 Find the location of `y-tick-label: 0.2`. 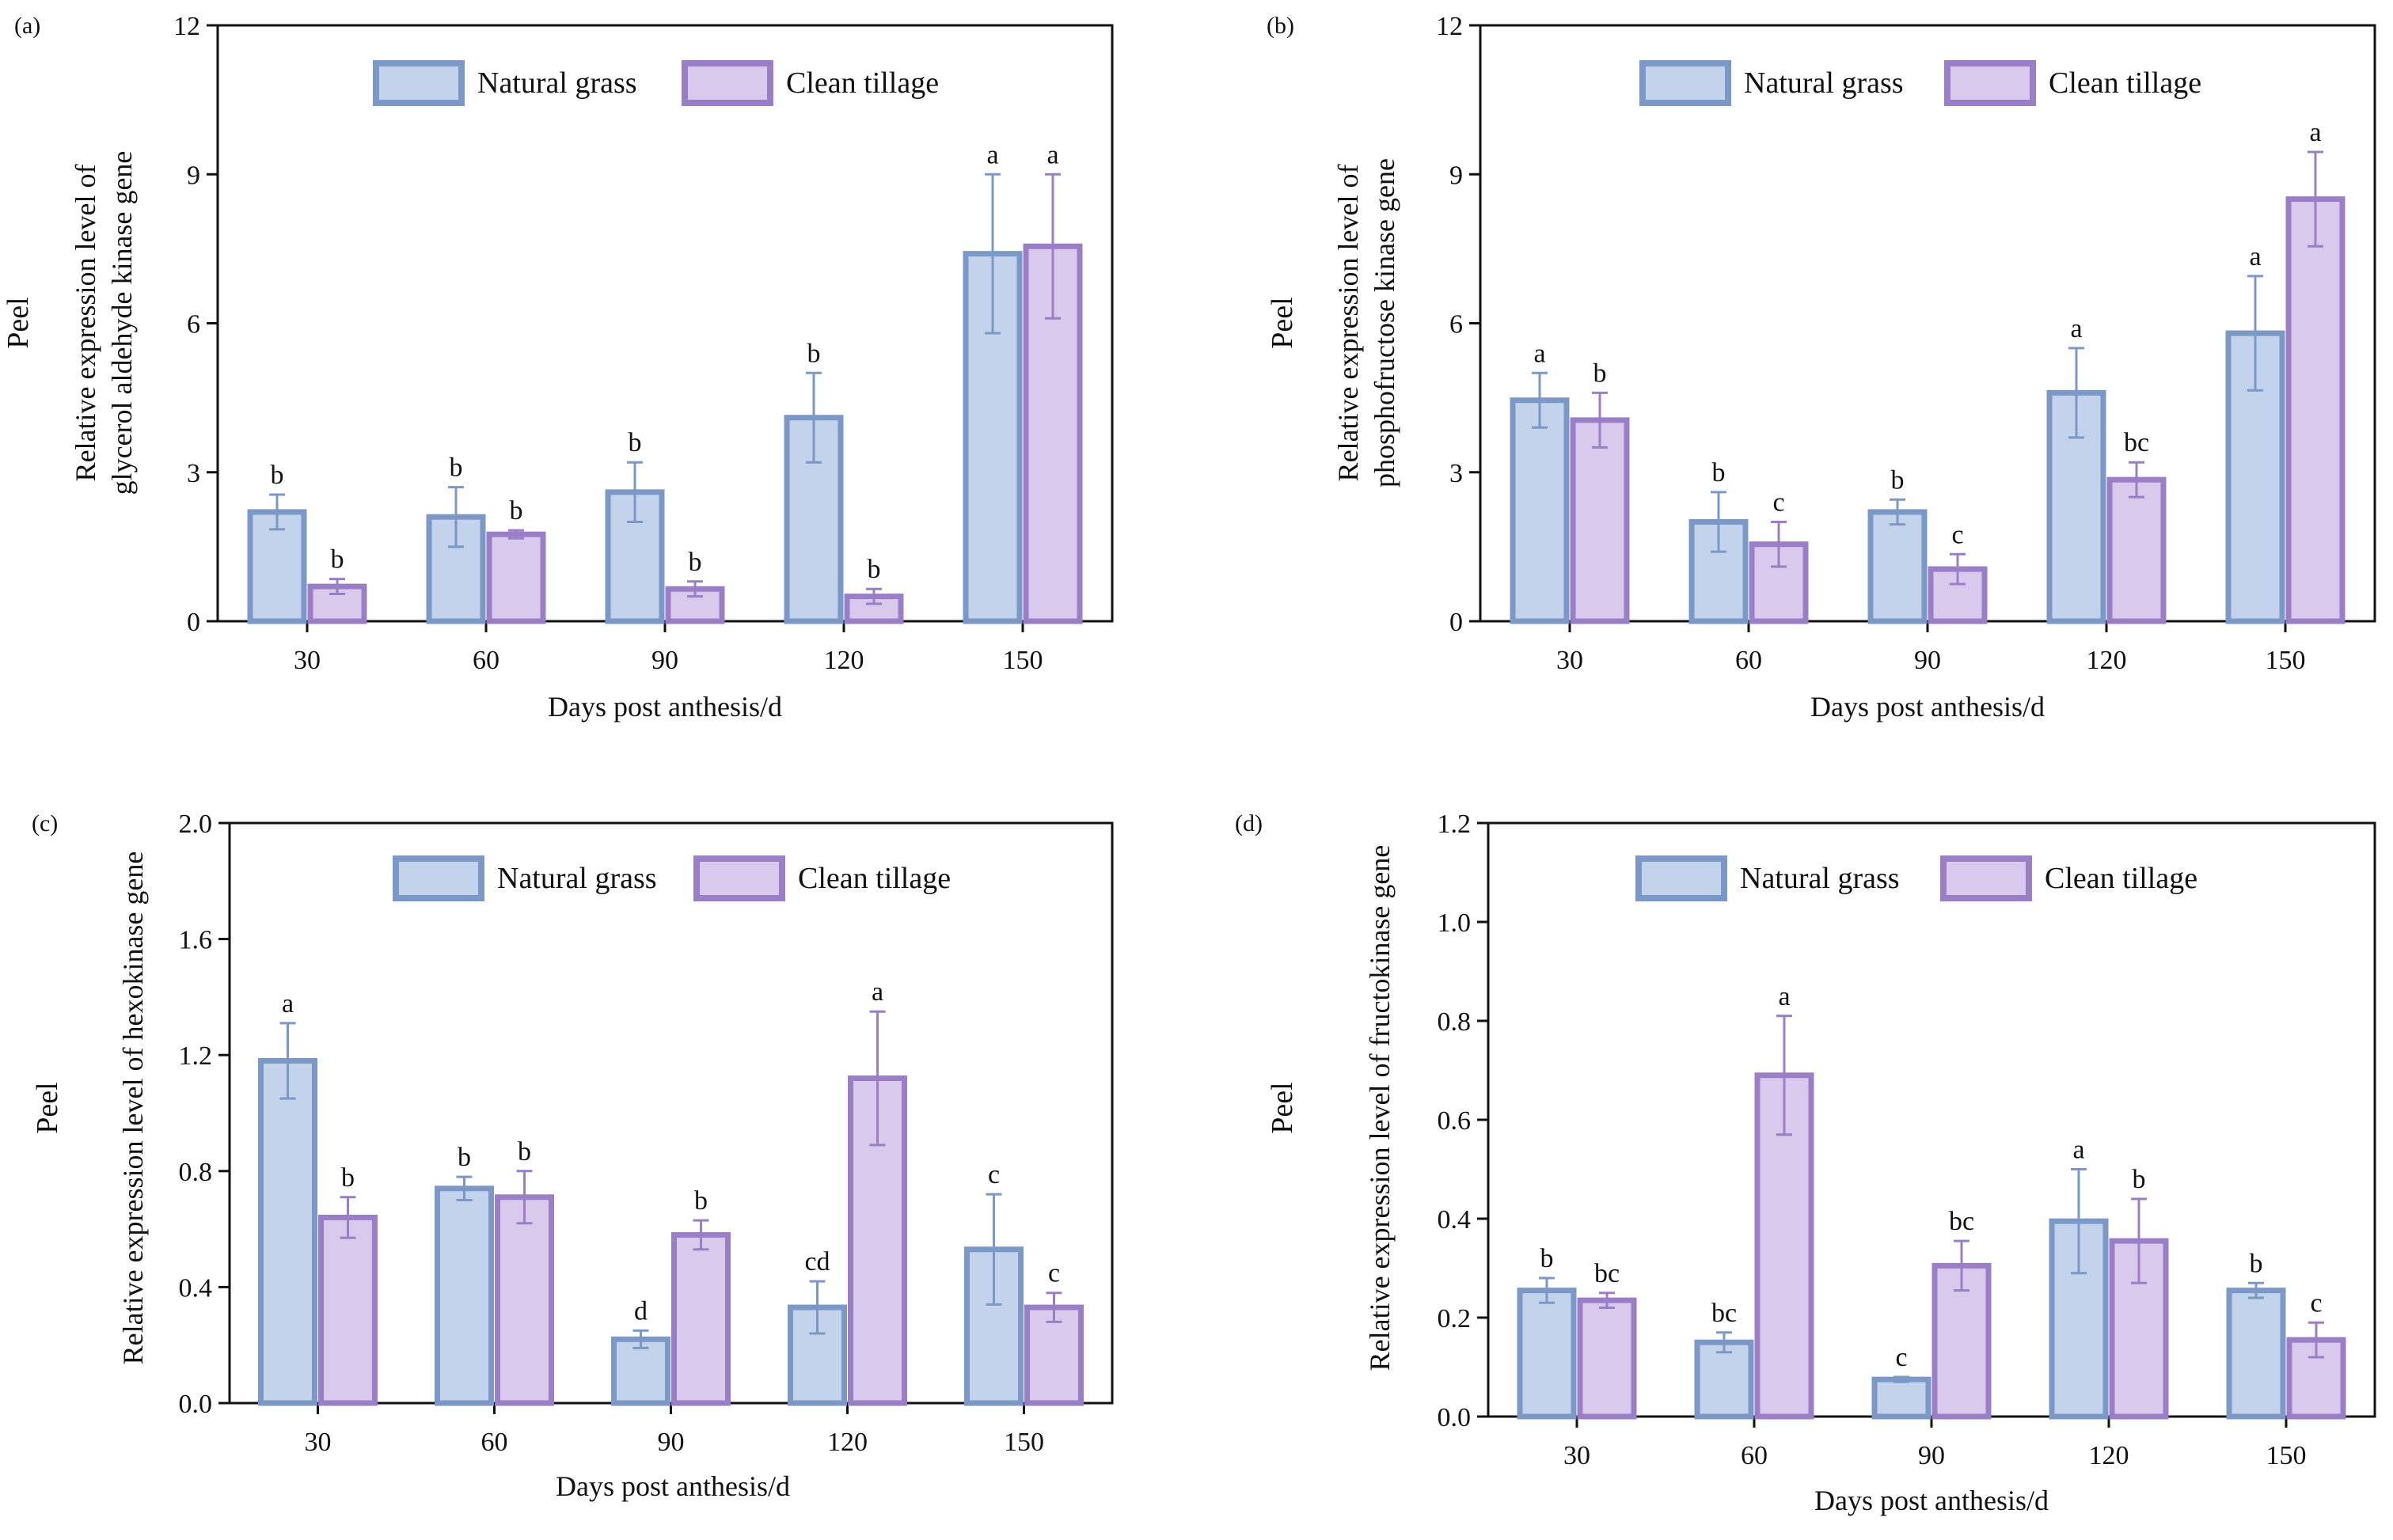

y-tick-label: 0.2 is located at coordinates (1455, 1318).